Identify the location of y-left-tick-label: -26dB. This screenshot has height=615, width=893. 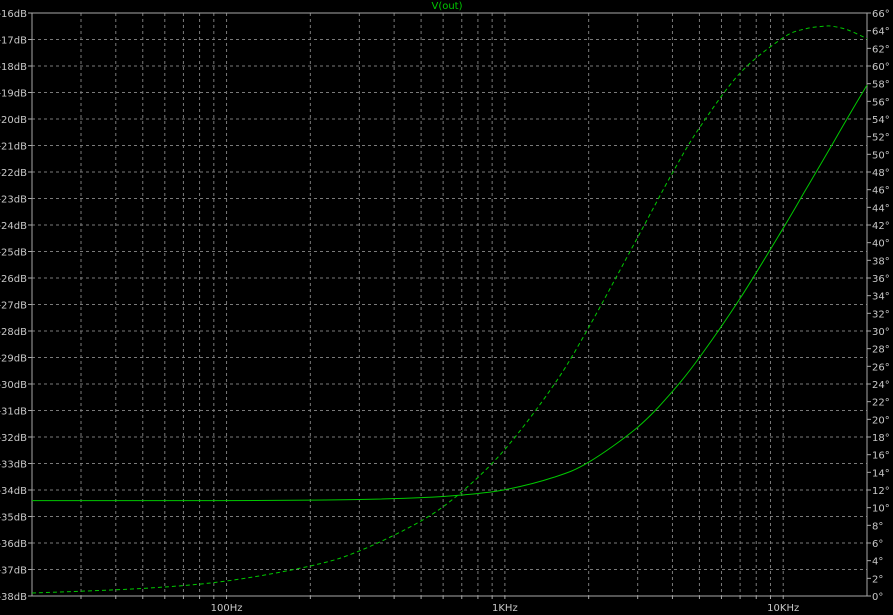
(13, 279).